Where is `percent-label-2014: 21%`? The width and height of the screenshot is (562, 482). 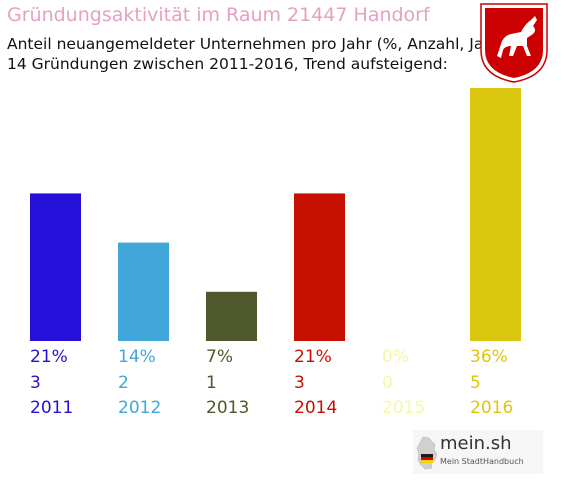
percent-label-2014: 21% is located at coordinates (313, 357).